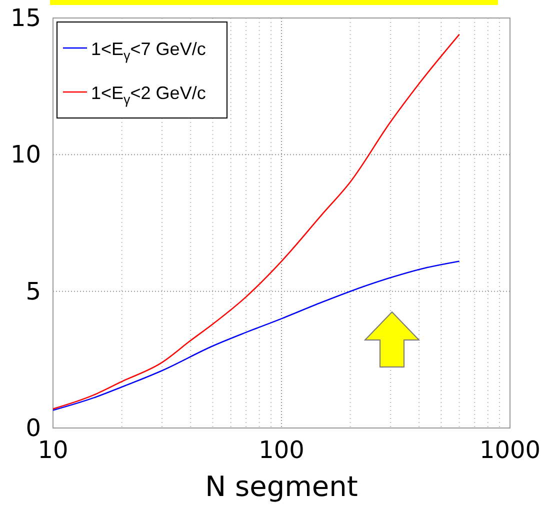 The image size is (549, 509). What do you see at coordinates (510, 450) in the screenshot?
I see `x-tick-label: 1000` at bounding box center [510, 450].